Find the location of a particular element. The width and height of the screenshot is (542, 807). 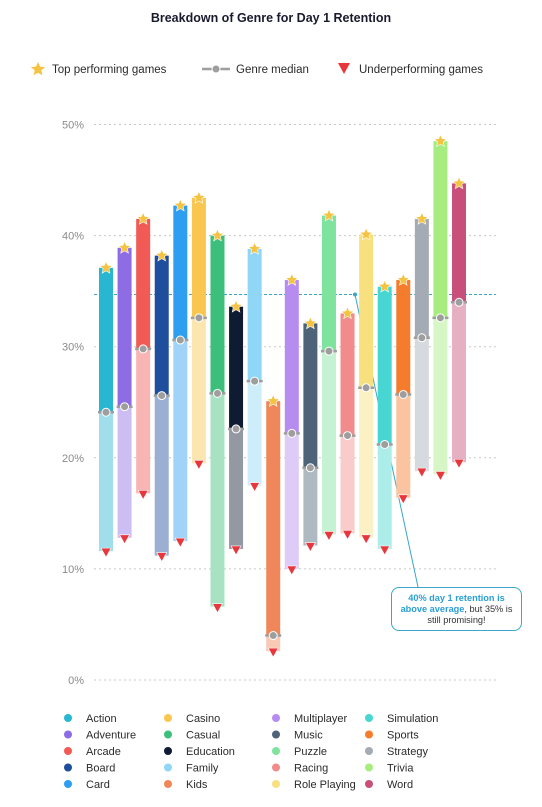

category-label: Strategy is located at coordinates (407, 752).